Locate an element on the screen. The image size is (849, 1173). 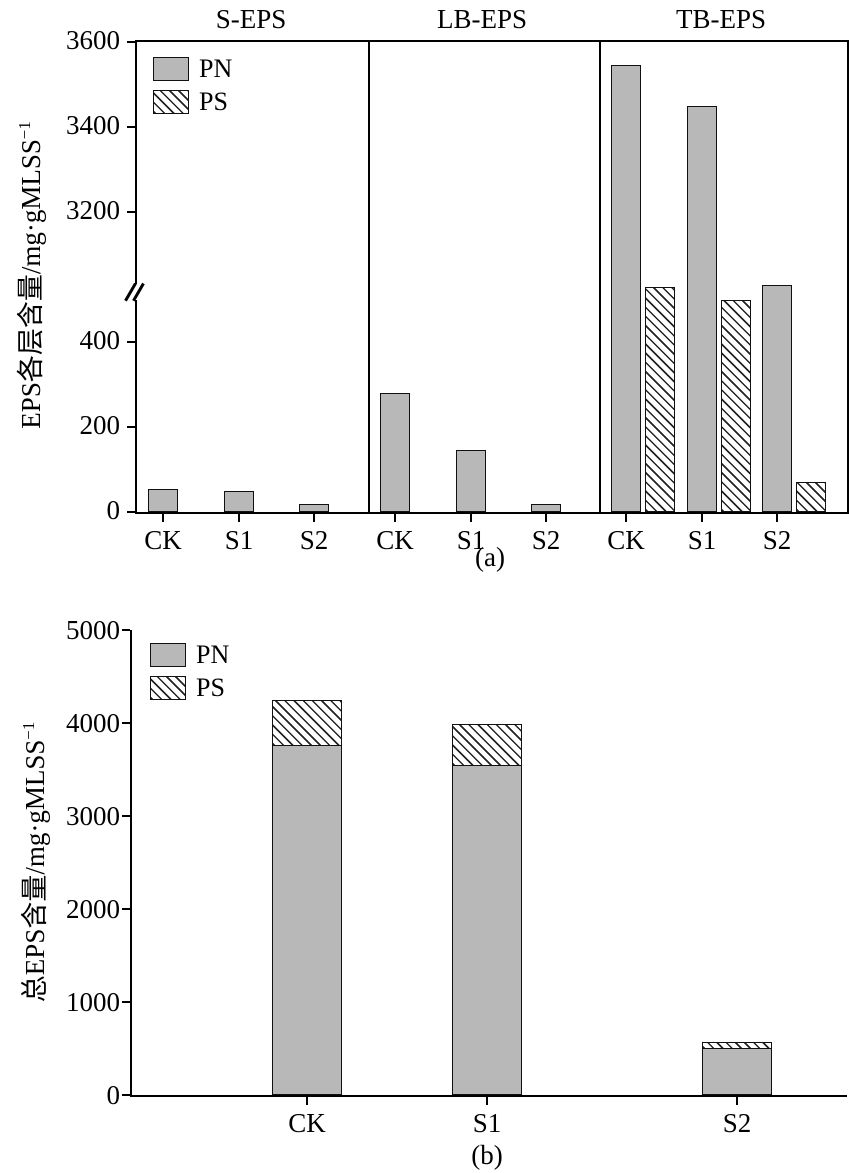
bar-pn-total-S2 is located at coordinates (737, 1071).